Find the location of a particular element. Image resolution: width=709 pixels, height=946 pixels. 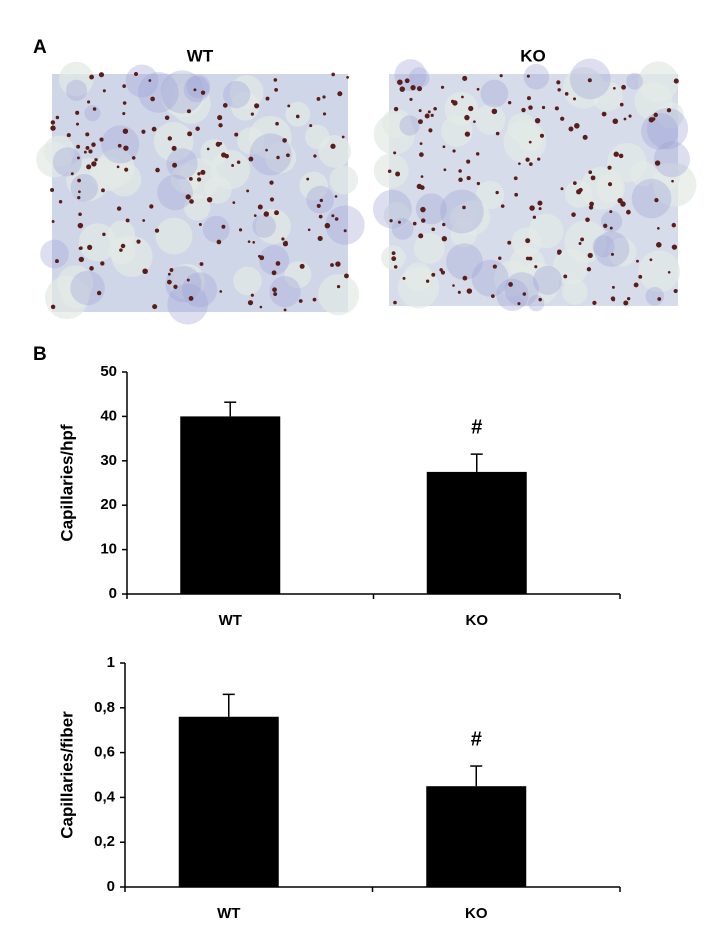

image-title: KO is located at coordinates (533, 55).